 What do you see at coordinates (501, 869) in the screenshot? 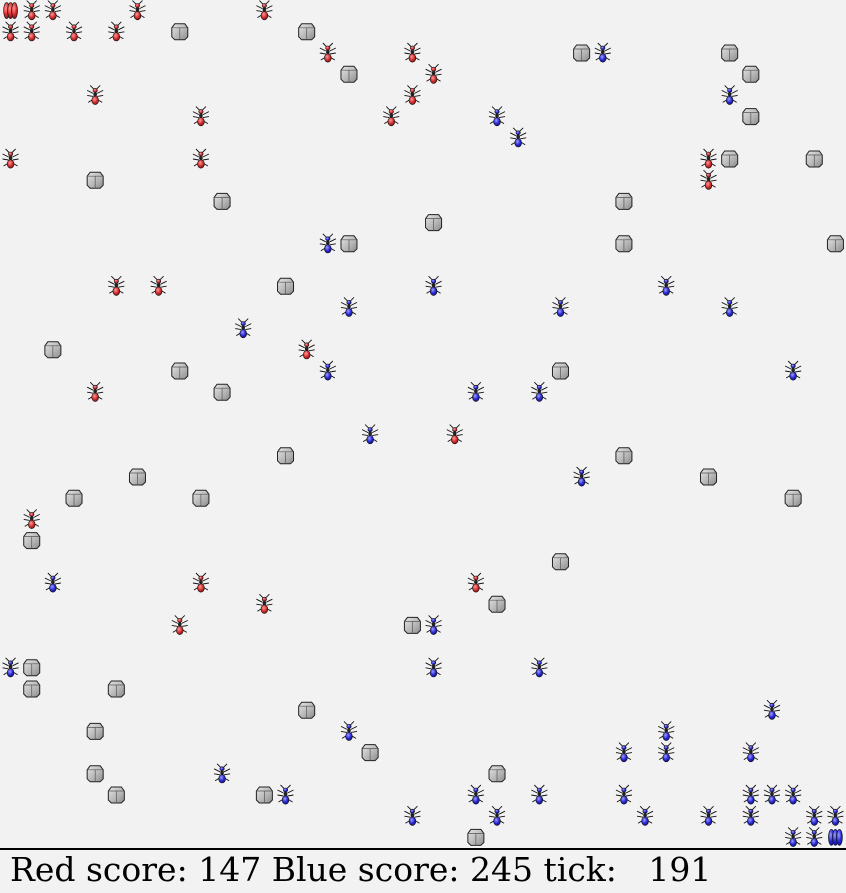
I see `blue-score-value: 245` at bounding box center [501, 869].